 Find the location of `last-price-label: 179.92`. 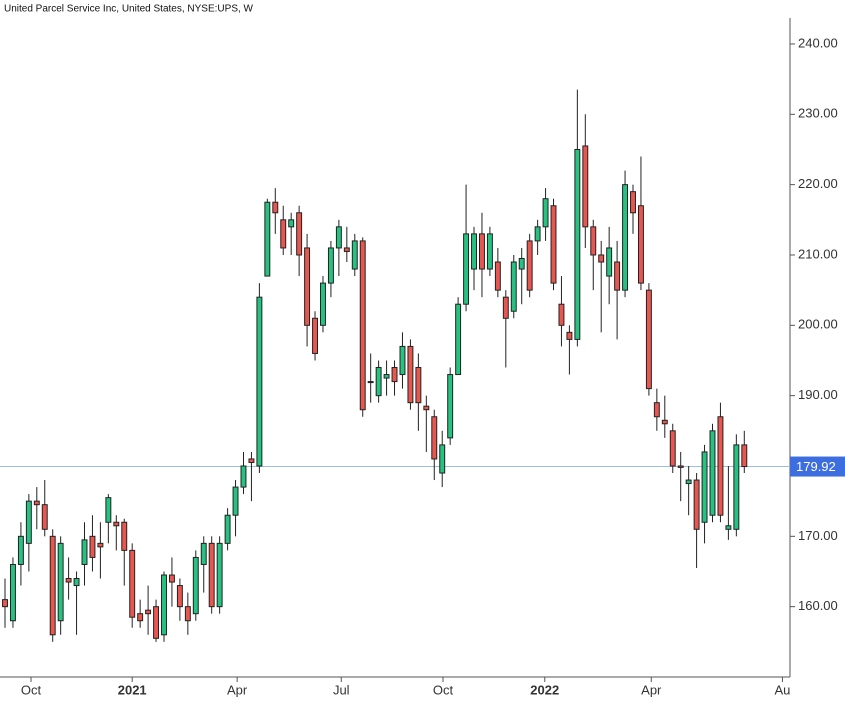

last-price-label: 179.92 is located at coordinates (816, 466).